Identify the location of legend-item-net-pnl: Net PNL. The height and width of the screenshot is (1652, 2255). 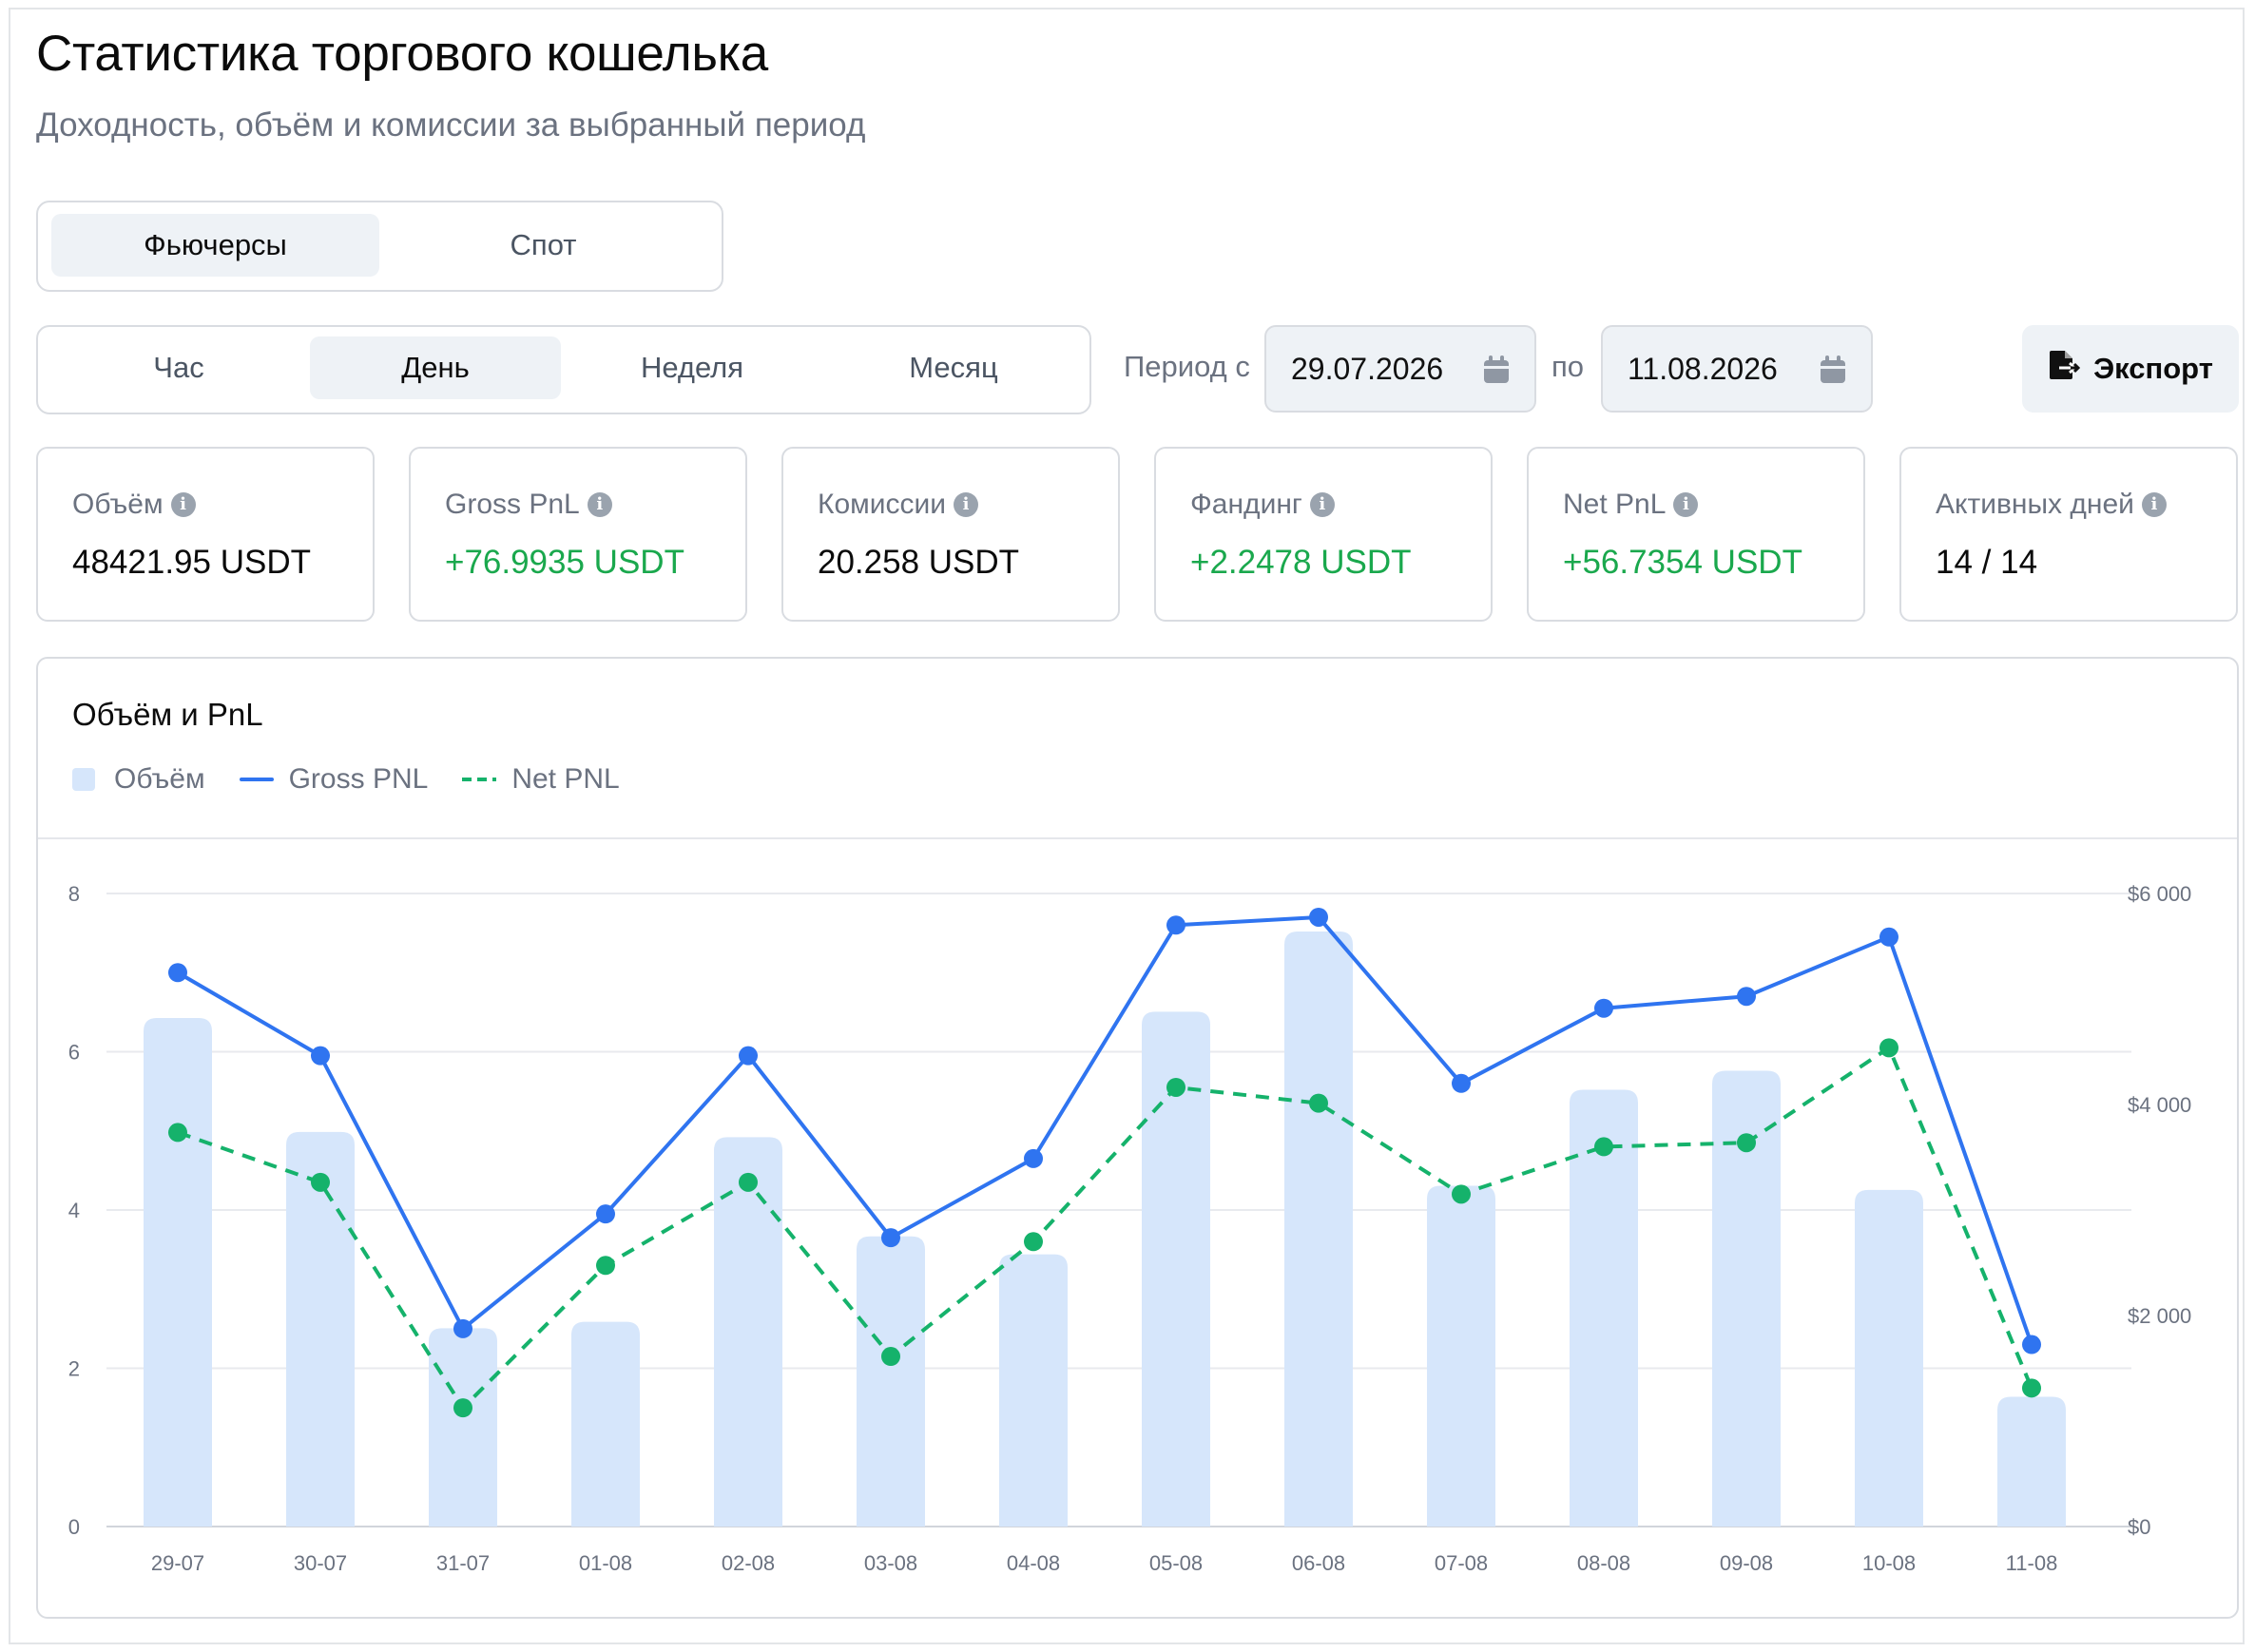
(541, 779).